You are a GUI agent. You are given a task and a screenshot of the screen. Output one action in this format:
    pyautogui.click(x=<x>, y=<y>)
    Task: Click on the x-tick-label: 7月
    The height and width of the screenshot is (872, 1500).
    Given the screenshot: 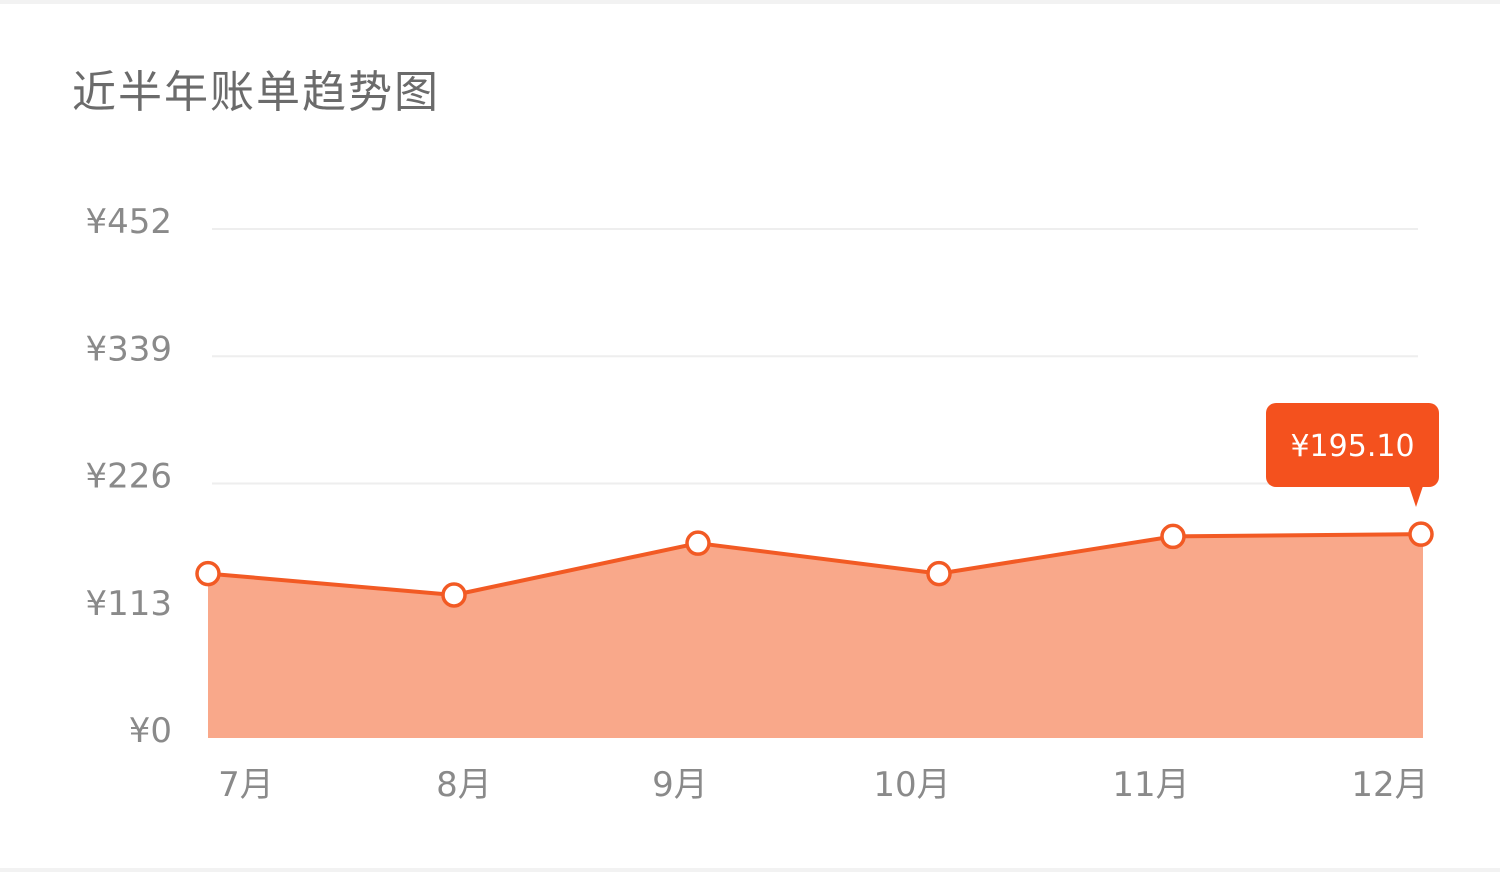 What is the action you would take?
    pyautogui.click(x=246, y=785)
    